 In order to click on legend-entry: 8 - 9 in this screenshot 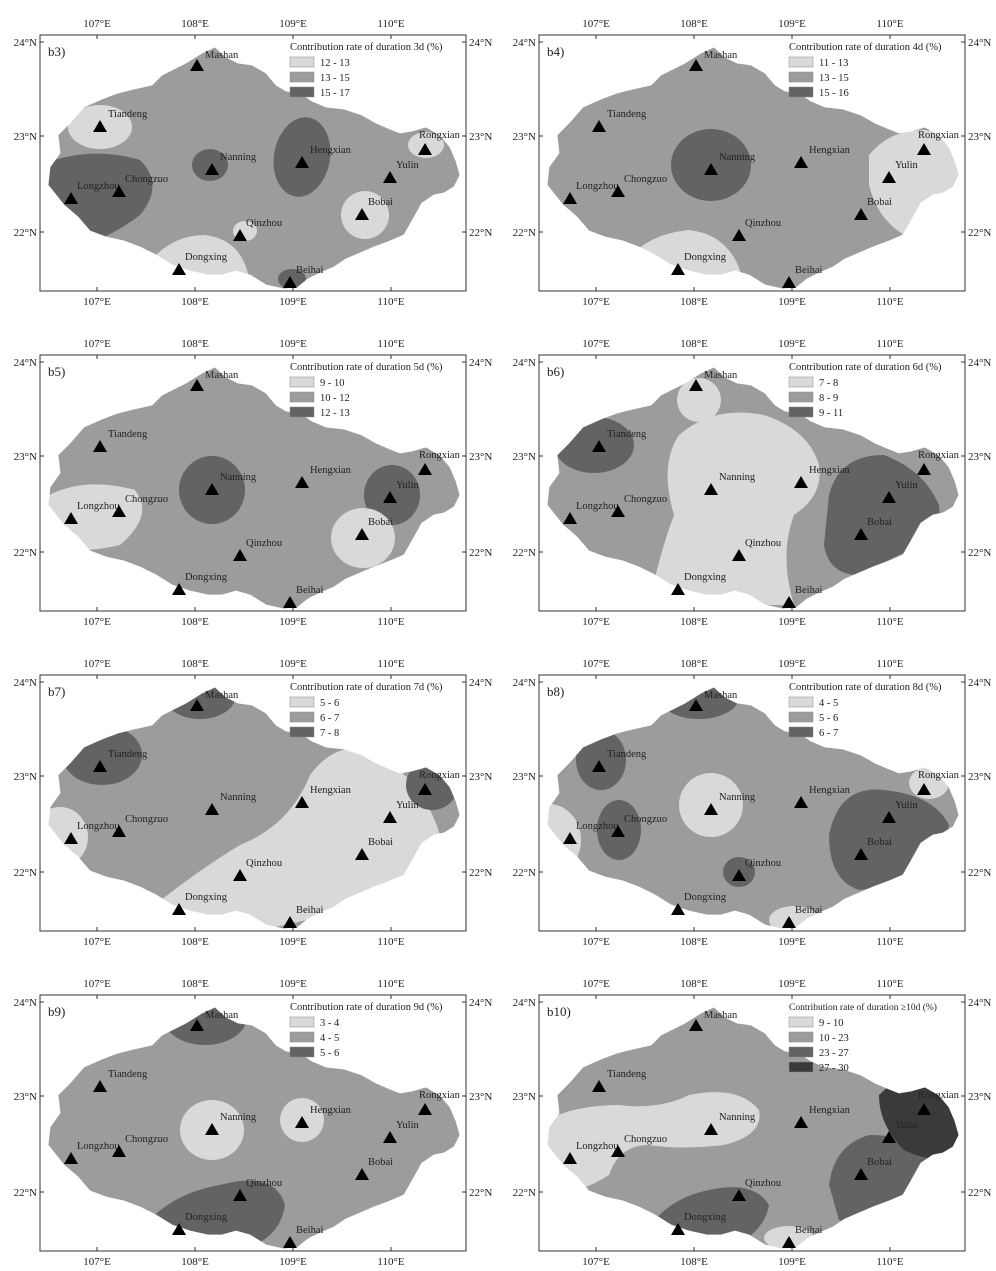, I will do `click(828, 398)`.